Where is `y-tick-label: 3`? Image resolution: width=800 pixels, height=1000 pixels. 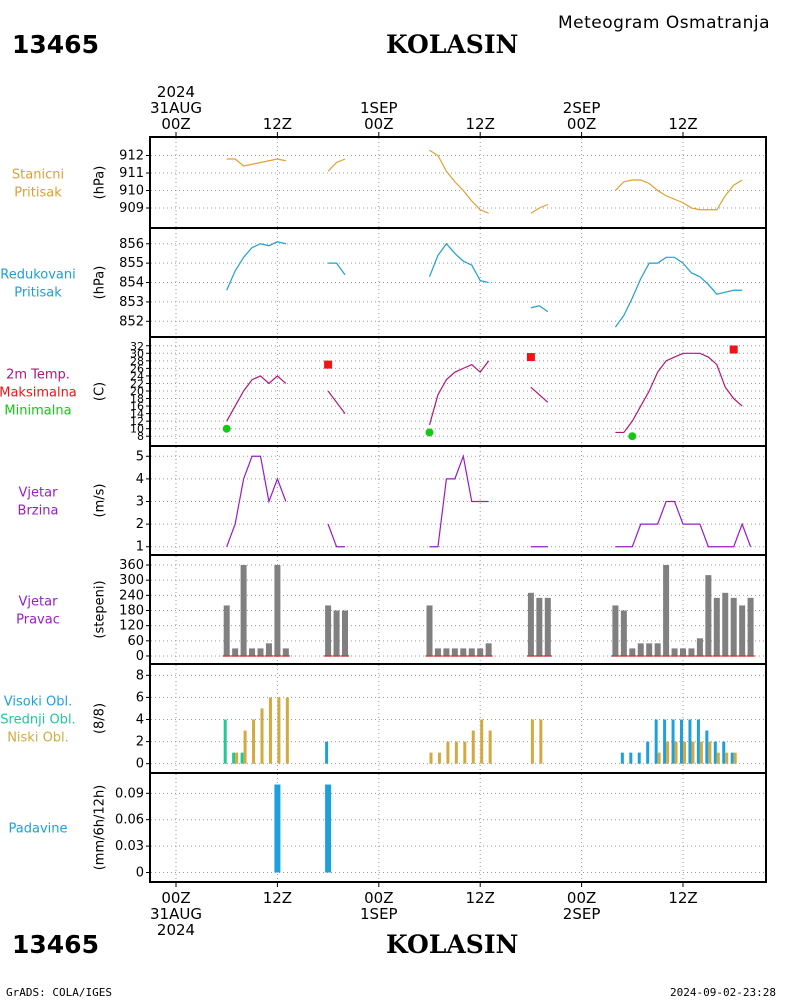 y-tick-label: 3 is located at coordinates (140, 502).